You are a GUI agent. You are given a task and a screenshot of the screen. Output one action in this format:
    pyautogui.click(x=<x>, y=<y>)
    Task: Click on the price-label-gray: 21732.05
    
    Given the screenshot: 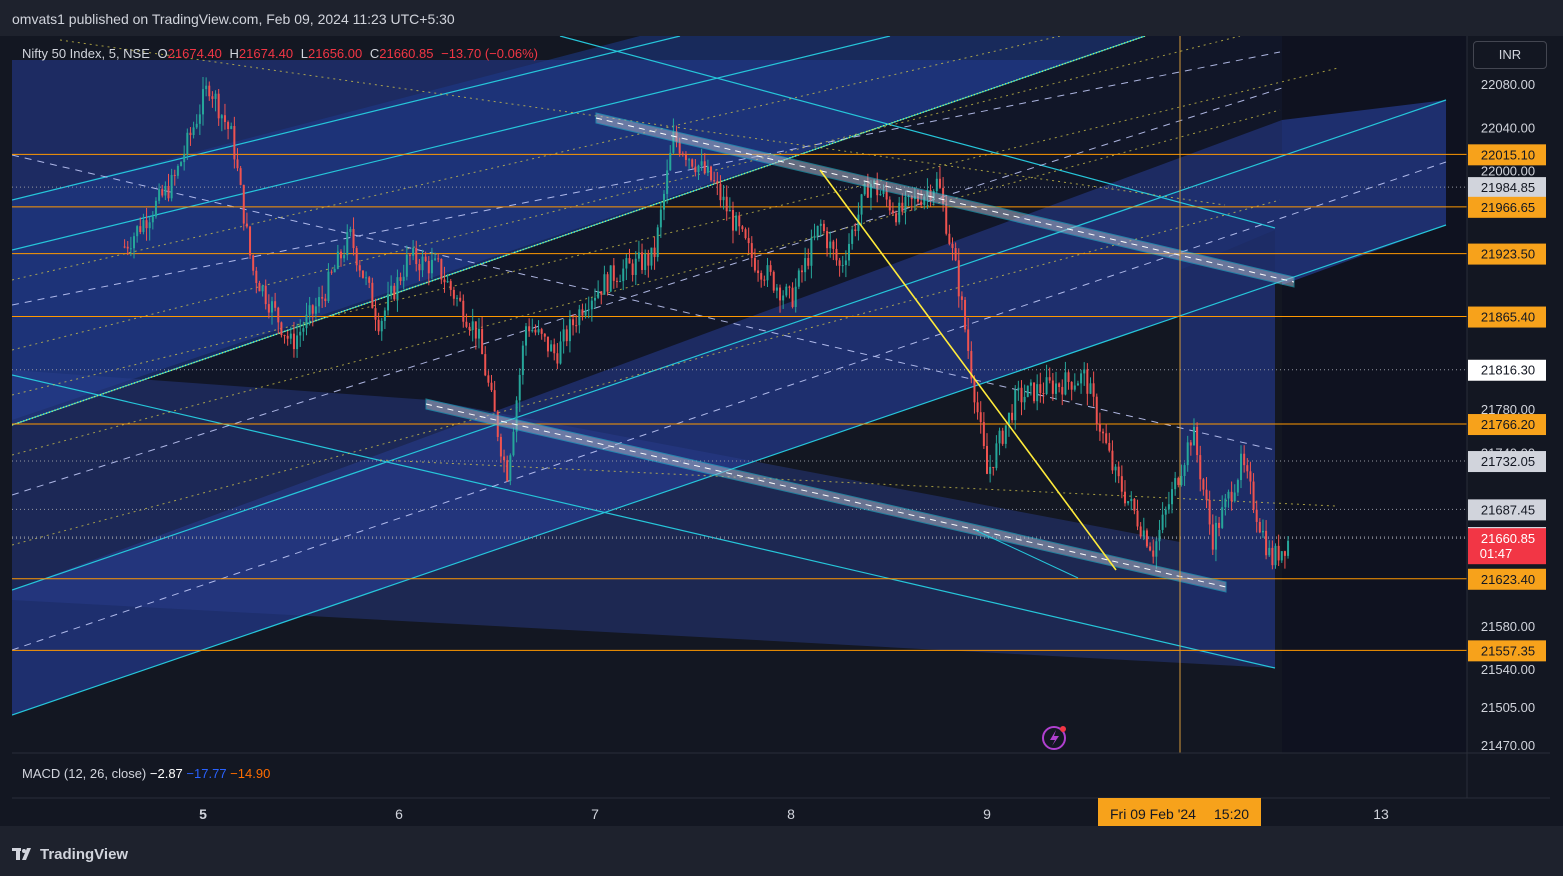 What is the action you would take?
    pyautogui.click(x=1507, y=462)
    